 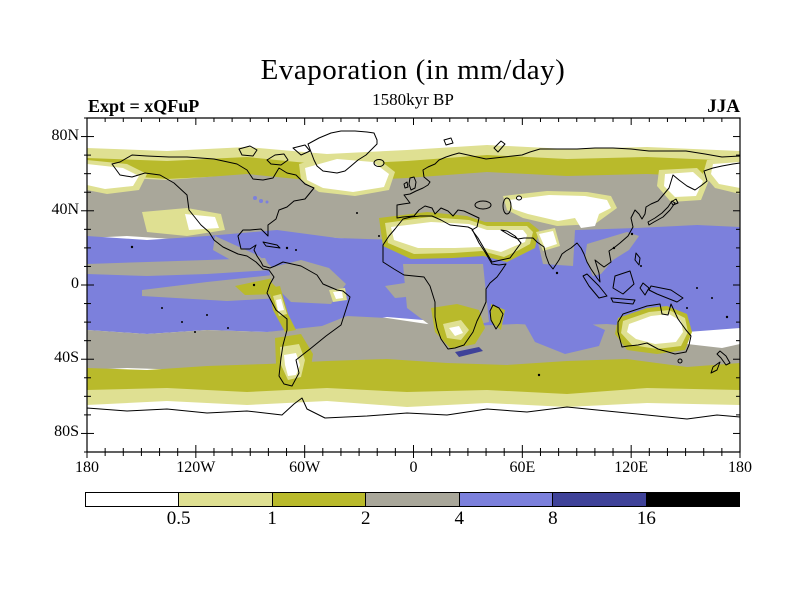 I want to click on java-island, so click(x=623, y=301).